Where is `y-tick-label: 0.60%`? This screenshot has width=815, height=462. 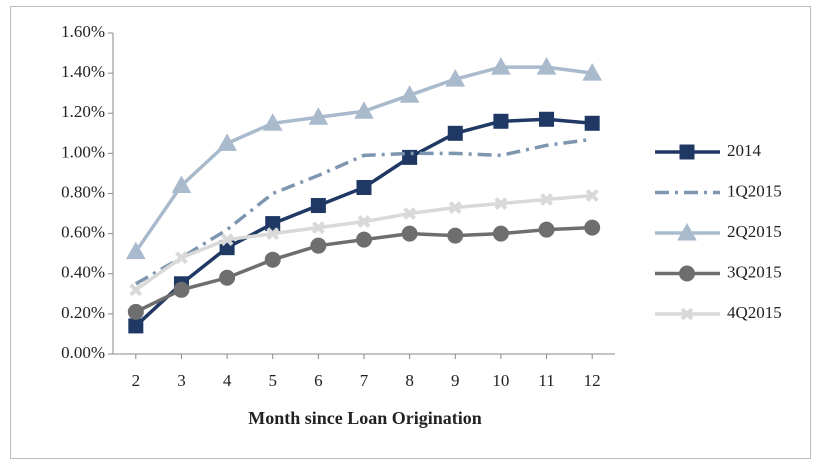
y-tick-label: 0.60% is located at coordinates (83, 232).